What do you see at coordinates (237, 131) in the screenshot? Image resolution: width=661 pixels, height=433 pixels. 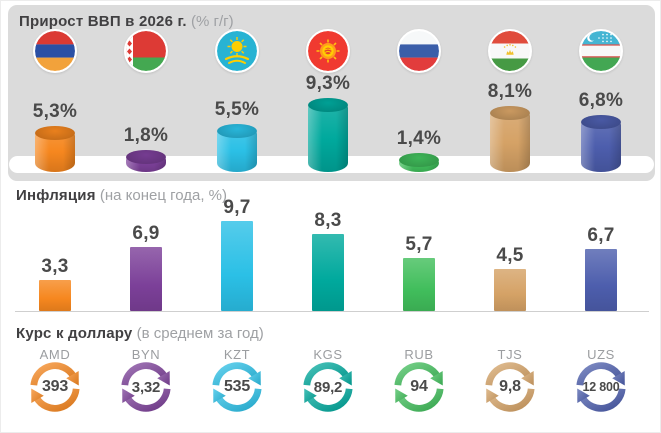 I see `gdp-cylinder-top-kazakhstan` at bounding box center [237, 131].